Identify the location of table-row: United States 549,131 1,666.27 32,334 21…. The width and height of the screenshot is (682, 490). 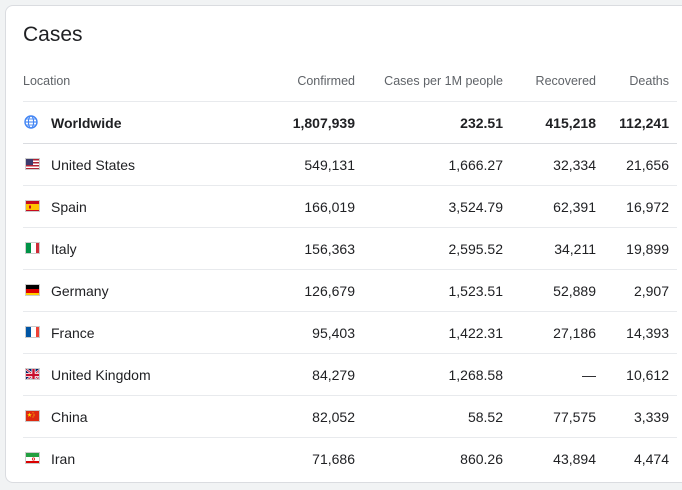
(350, 165).